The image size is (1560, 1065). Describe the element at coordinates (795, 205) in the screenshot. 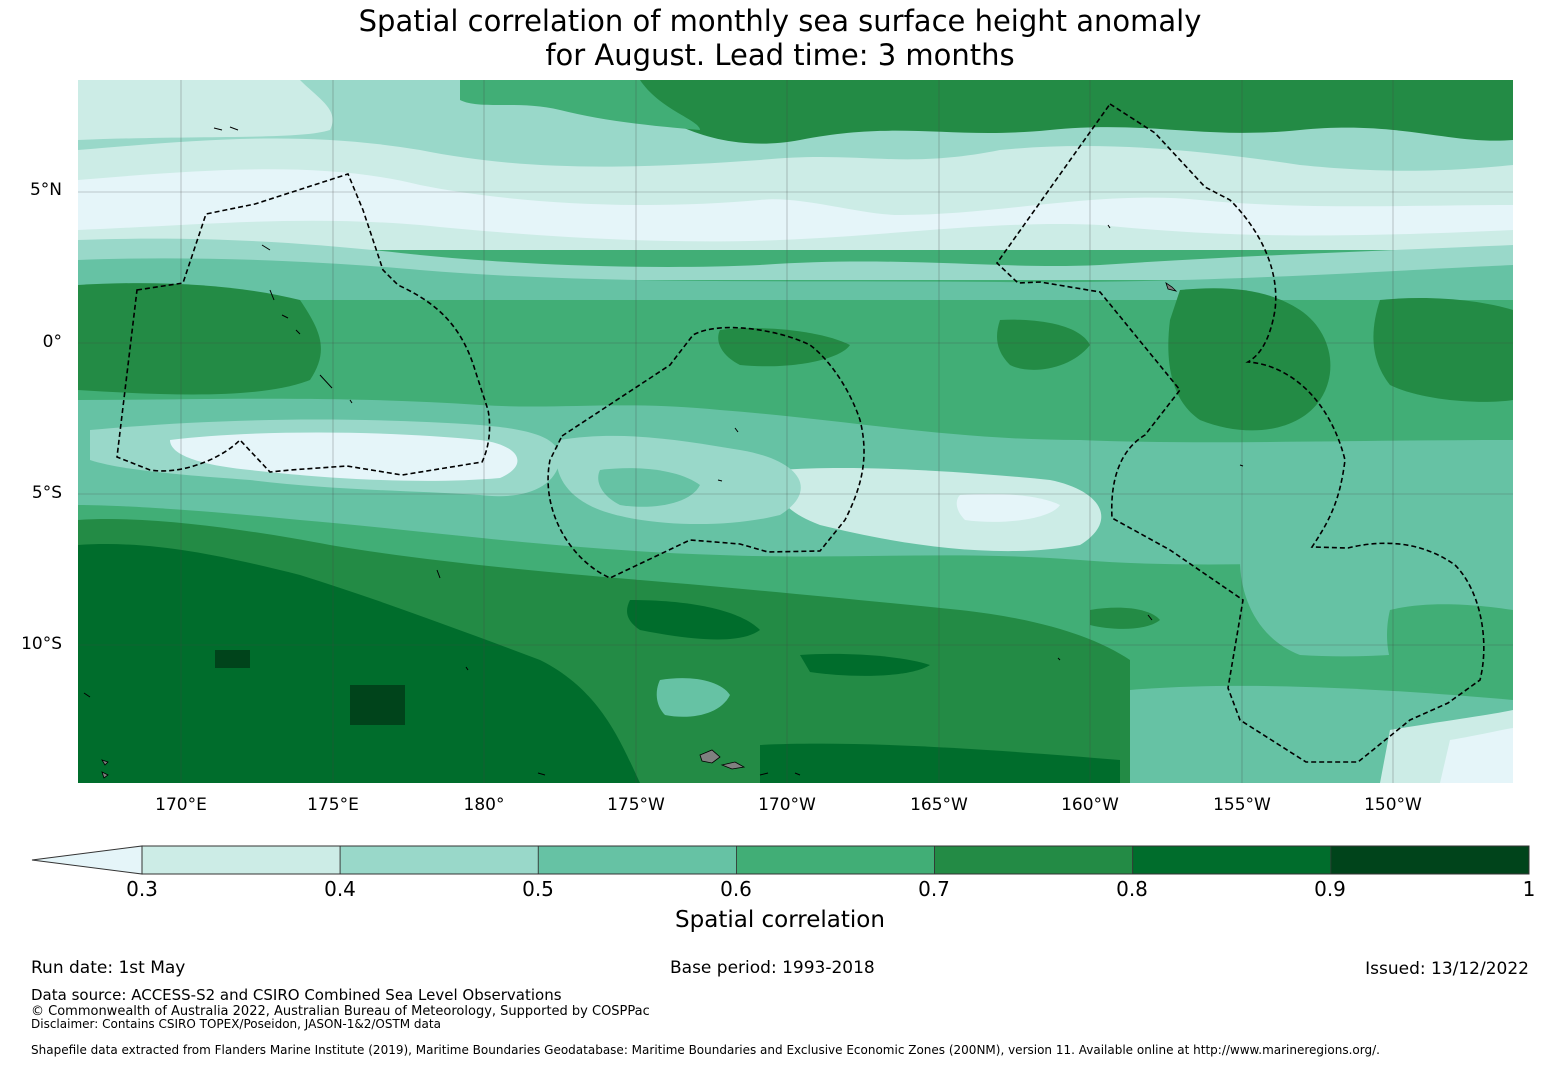

I see `band-north-palest` at that location.